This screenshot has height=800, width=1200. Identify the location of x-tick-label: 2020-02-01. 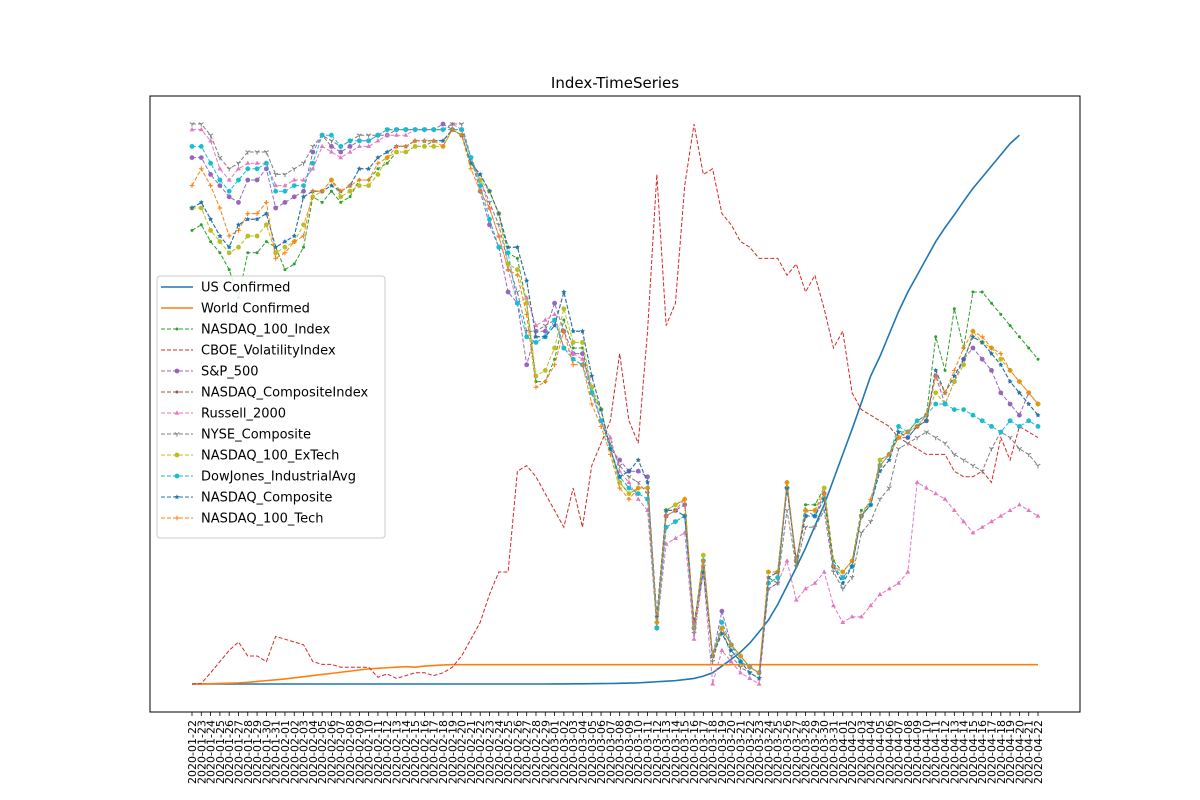
(285, 752).